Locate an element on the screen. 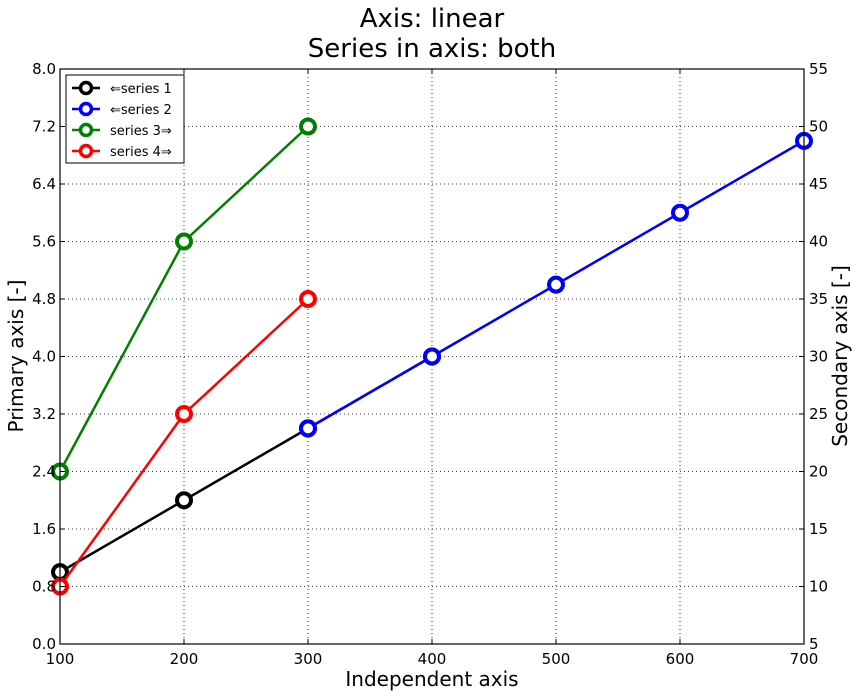 The width and height of the screenshot is (858, 697). y-tick-label-left: 0.8 is located at coordinates (44, 587).